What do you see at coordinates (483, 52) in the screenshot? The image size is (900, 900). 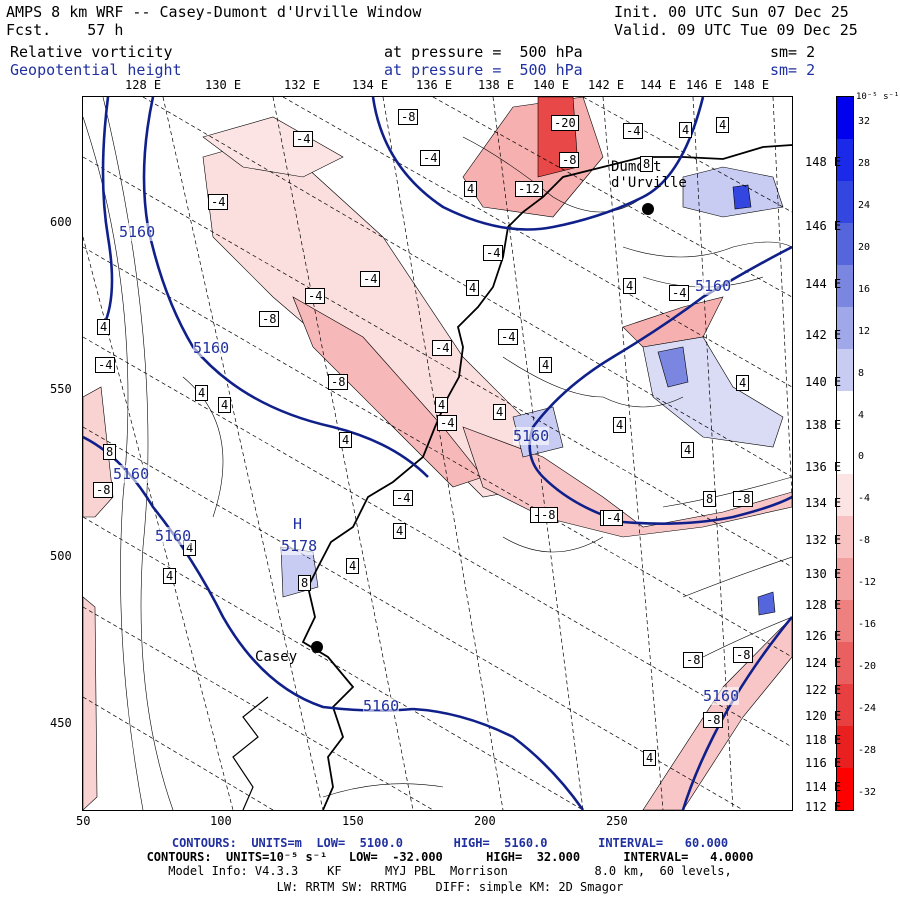 I see `field1-level: at pressure = 500 hPa` at bounding box center [483, 52].